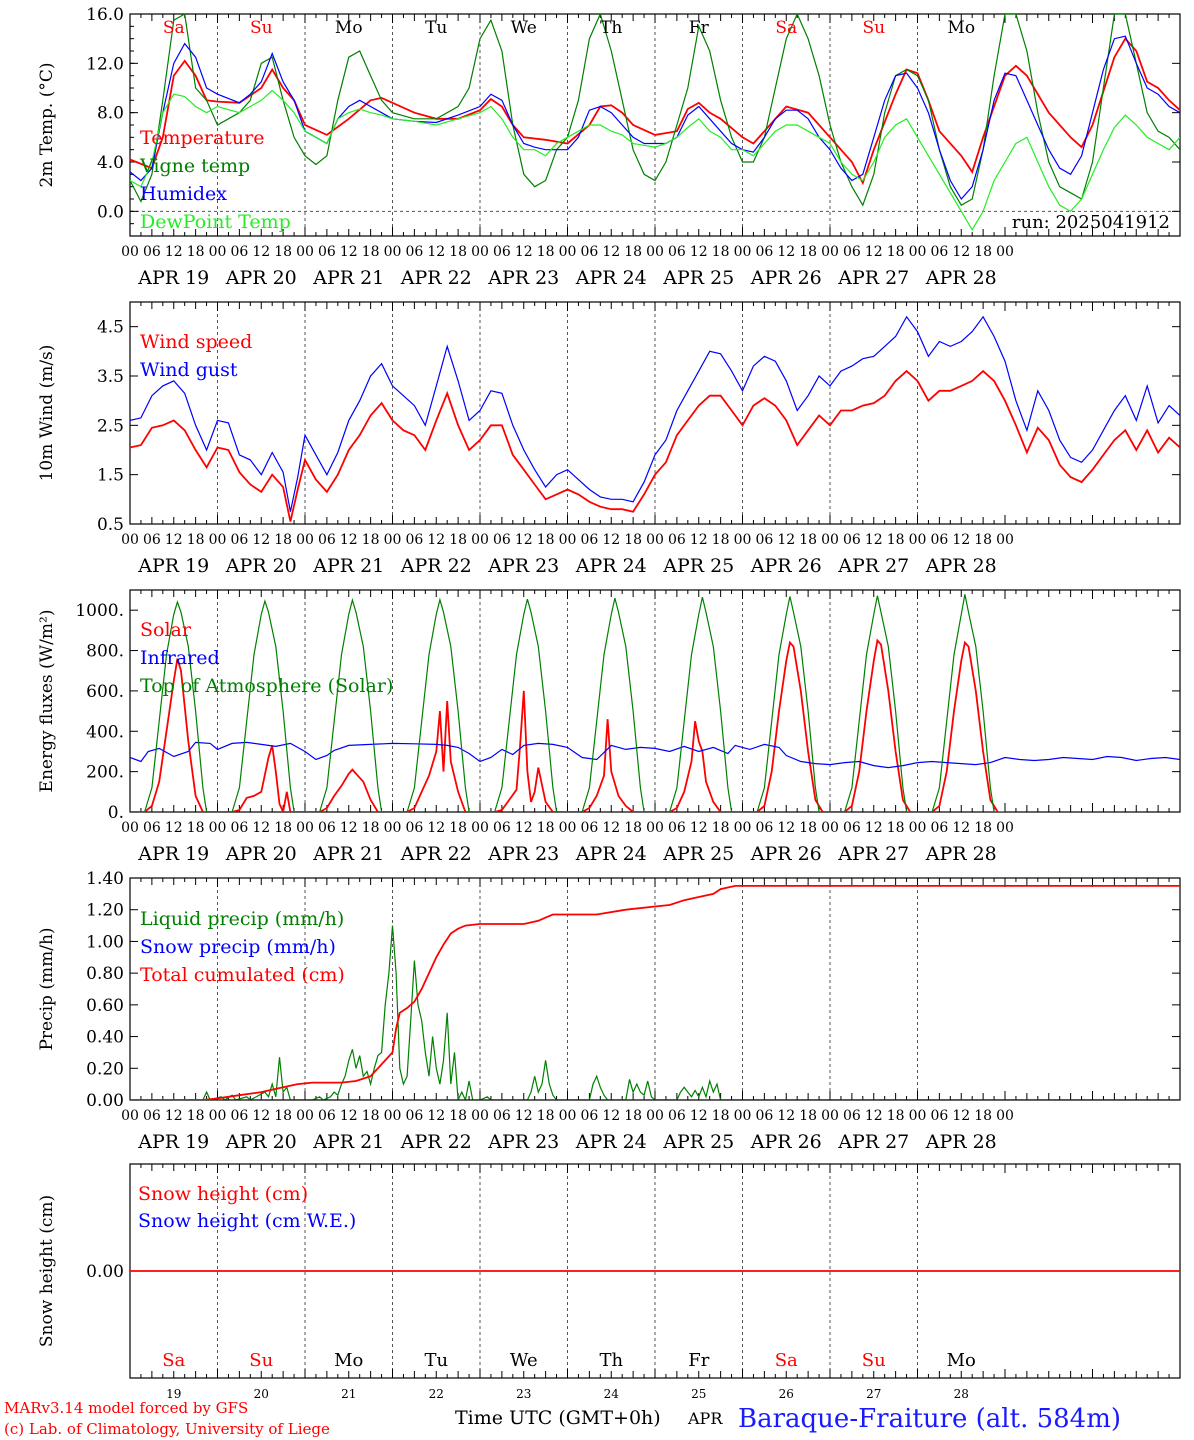 This screenshot has height=1440, width=1194. I want to click on y-tick-label: 4.5, so click(110, 328).